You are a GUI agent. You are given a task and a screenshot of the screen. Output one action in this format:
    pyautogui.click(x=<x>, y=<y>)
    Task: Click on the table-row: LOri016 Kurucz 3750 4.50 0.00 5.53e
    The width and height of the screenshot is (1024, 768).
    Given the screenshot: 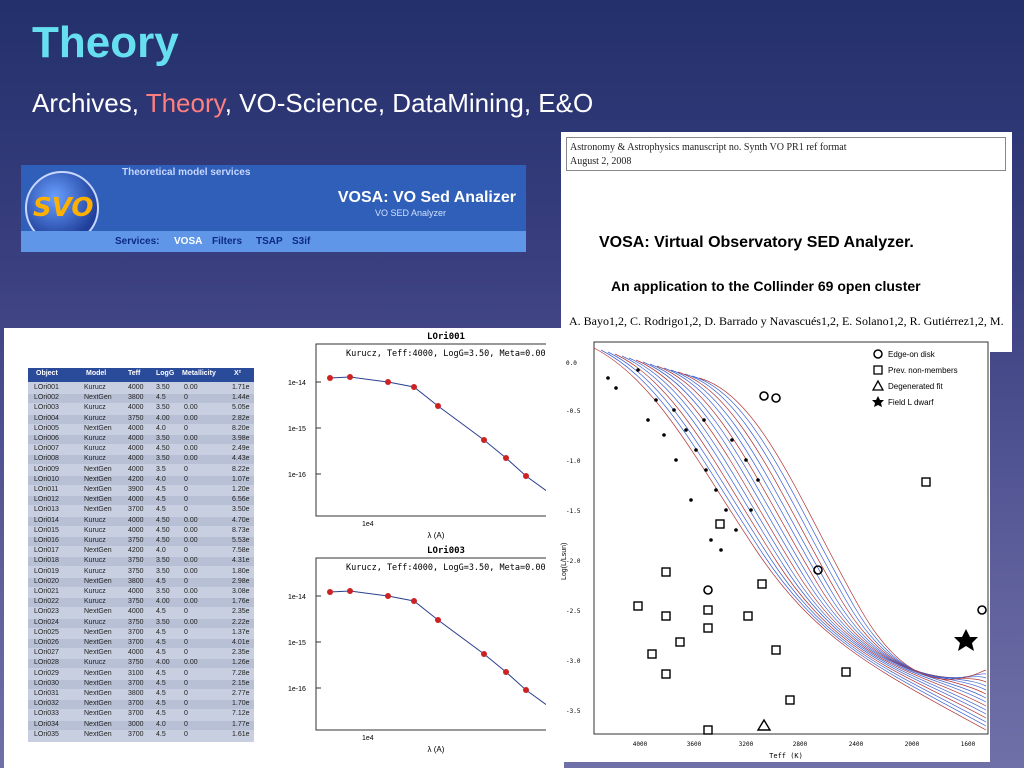 What is the action you would take?
    pyautogui.click(x=141, y=541)
    